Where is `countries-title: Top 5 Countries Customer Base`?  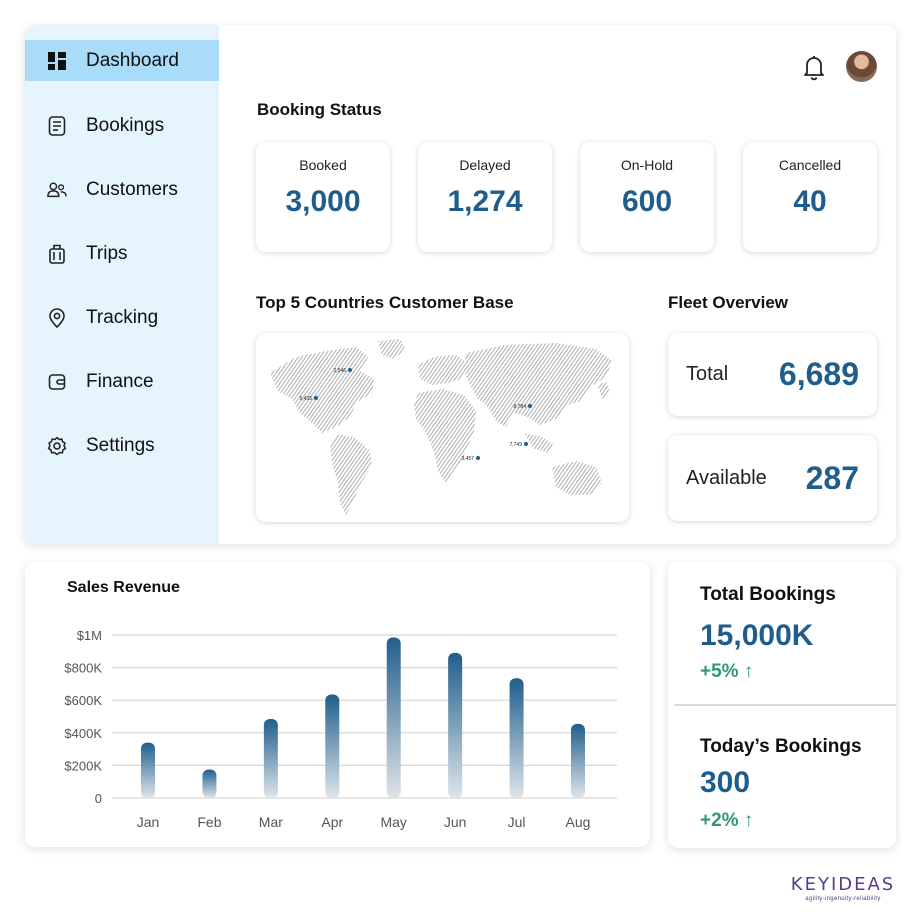 countries-title: Top 5 Countries Customer Base is located at coordinates (385, 302).